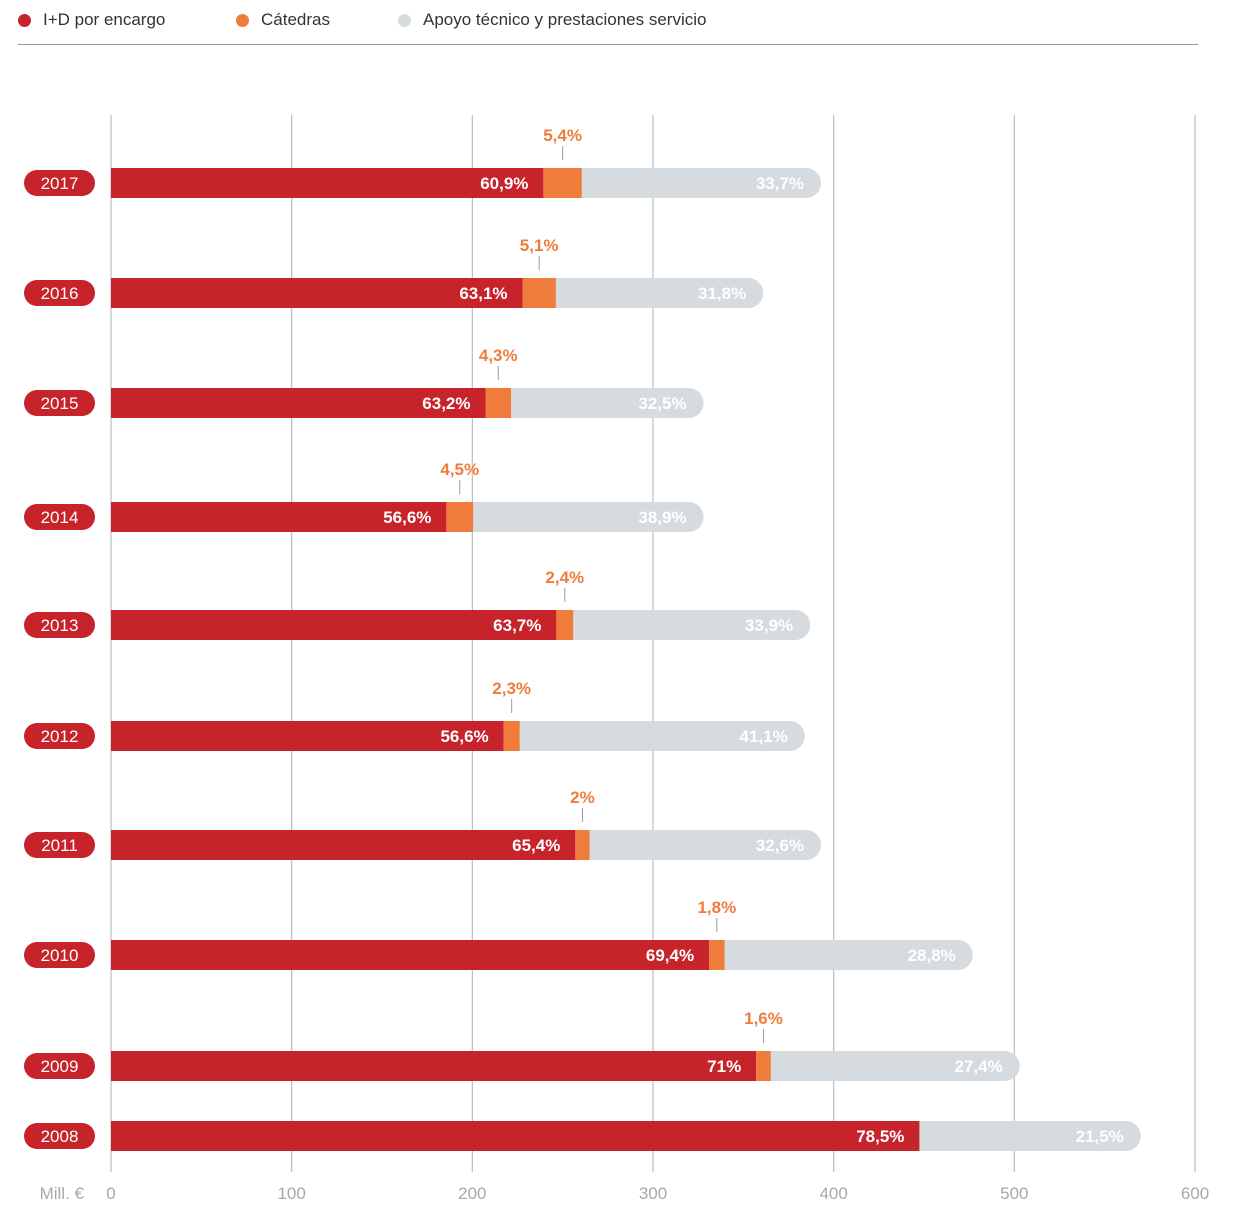  I want to click on legend-item-apoyo-tecnico: Apoyo técnico y prestaciones servicio, so click(552, 20).